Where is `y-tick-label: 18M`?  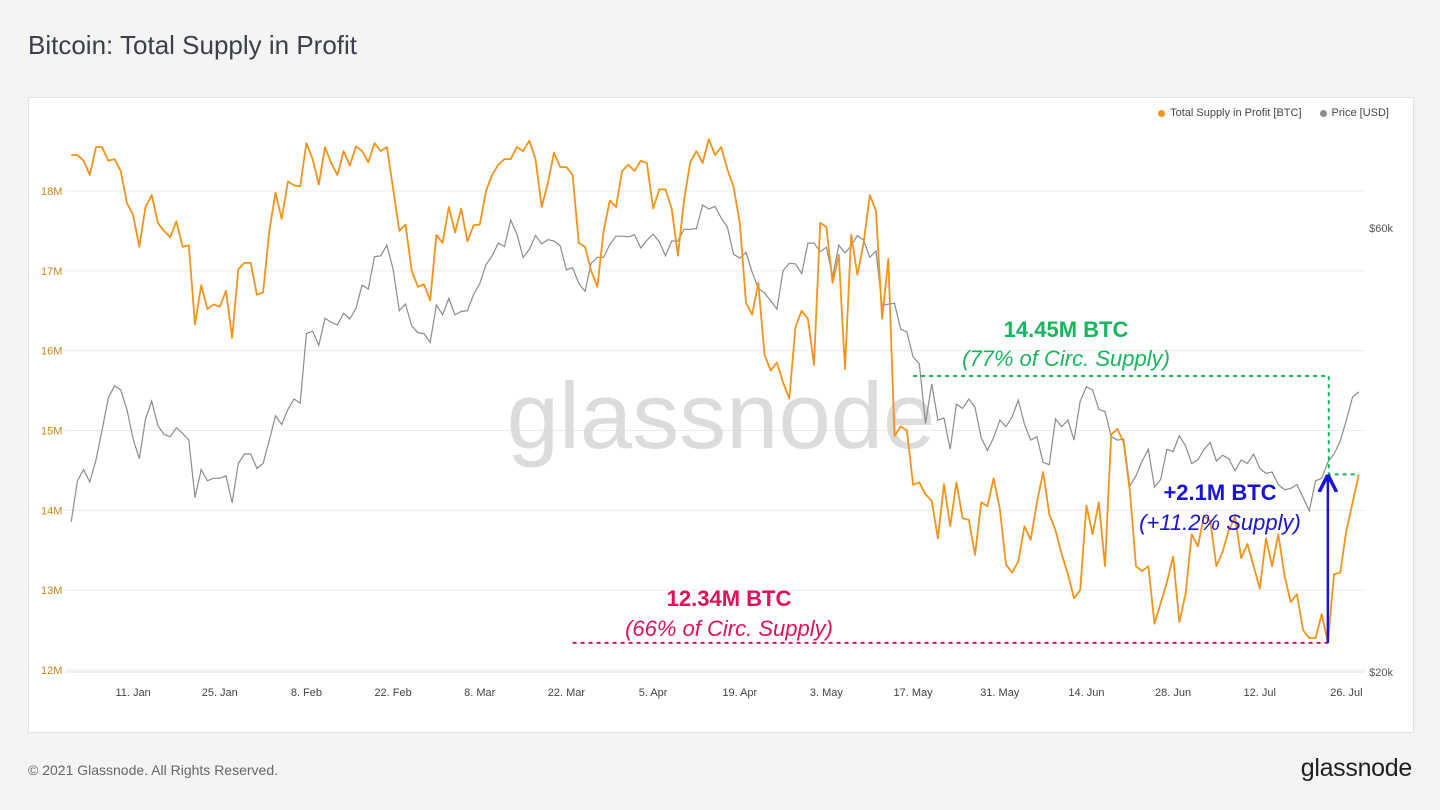
y-tick-label: 18M is located at coordinates (51, 192).